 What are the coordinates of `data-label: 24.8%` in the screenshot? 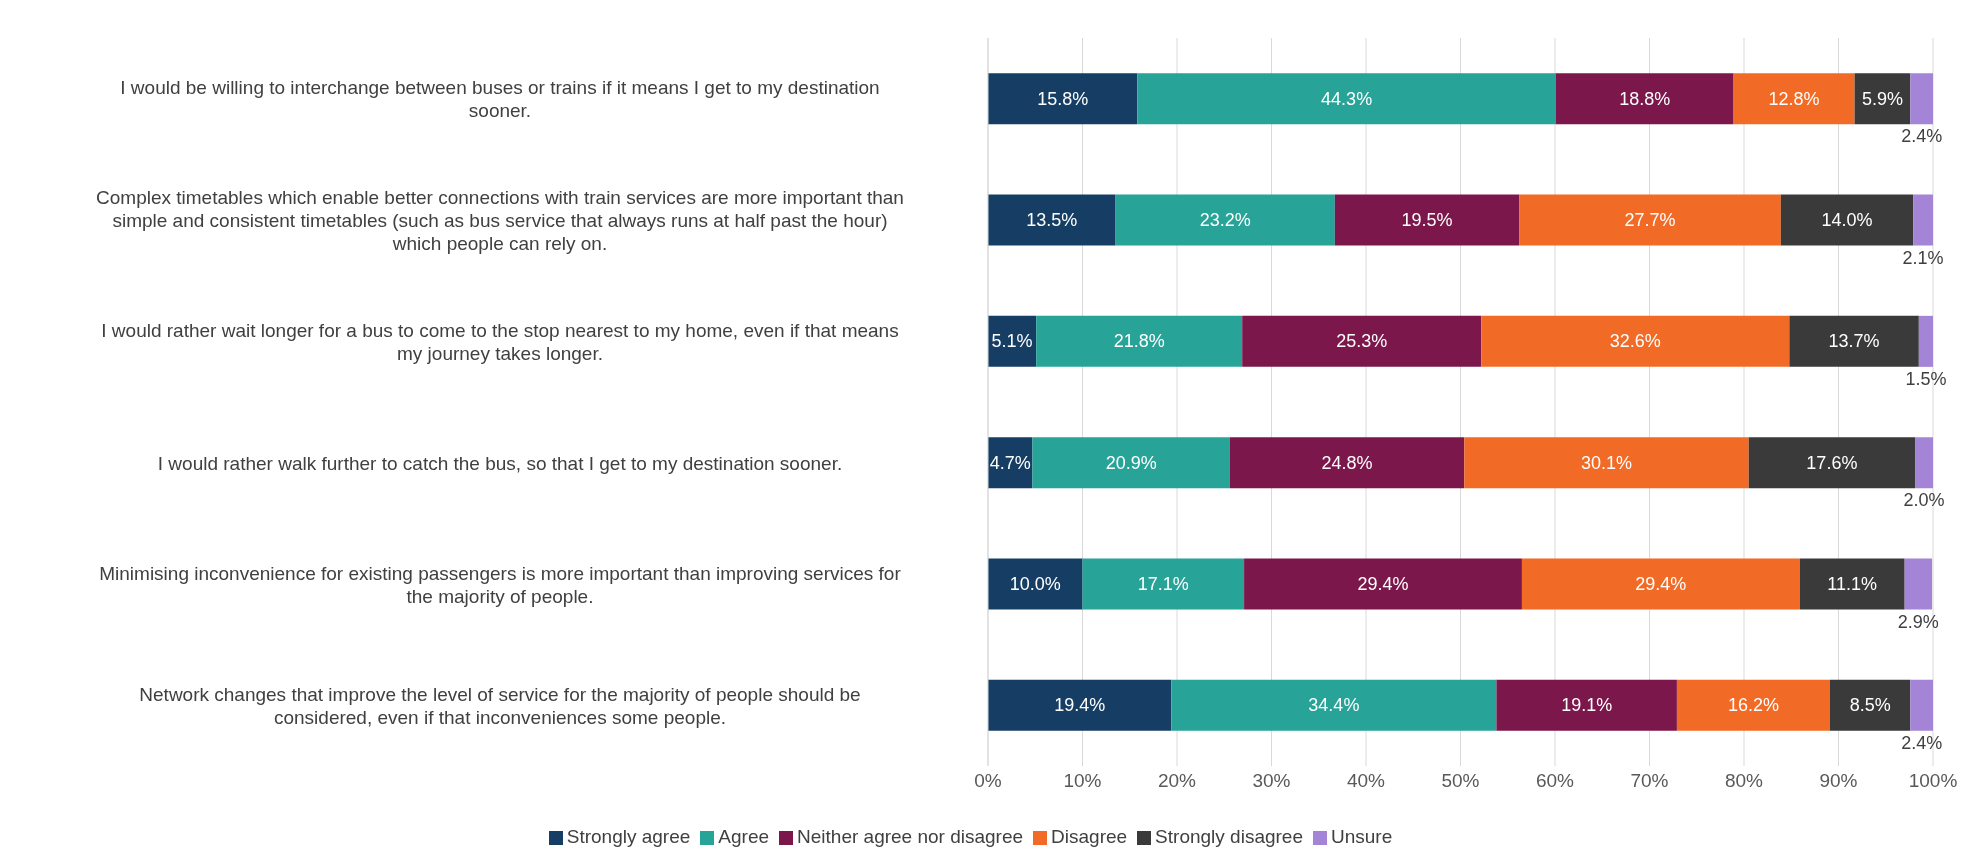 It's located at (1347, 462).